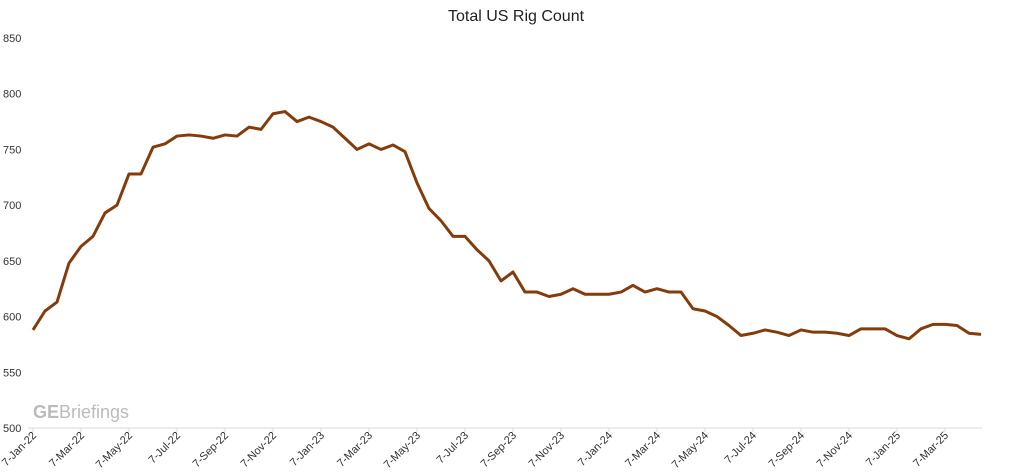 The height and width of the screenshot is (475, 1024). Describe the element at coordinates (355, 450) in the screenshot. I see `x-tick-label: 7-Mar-23` at that location.